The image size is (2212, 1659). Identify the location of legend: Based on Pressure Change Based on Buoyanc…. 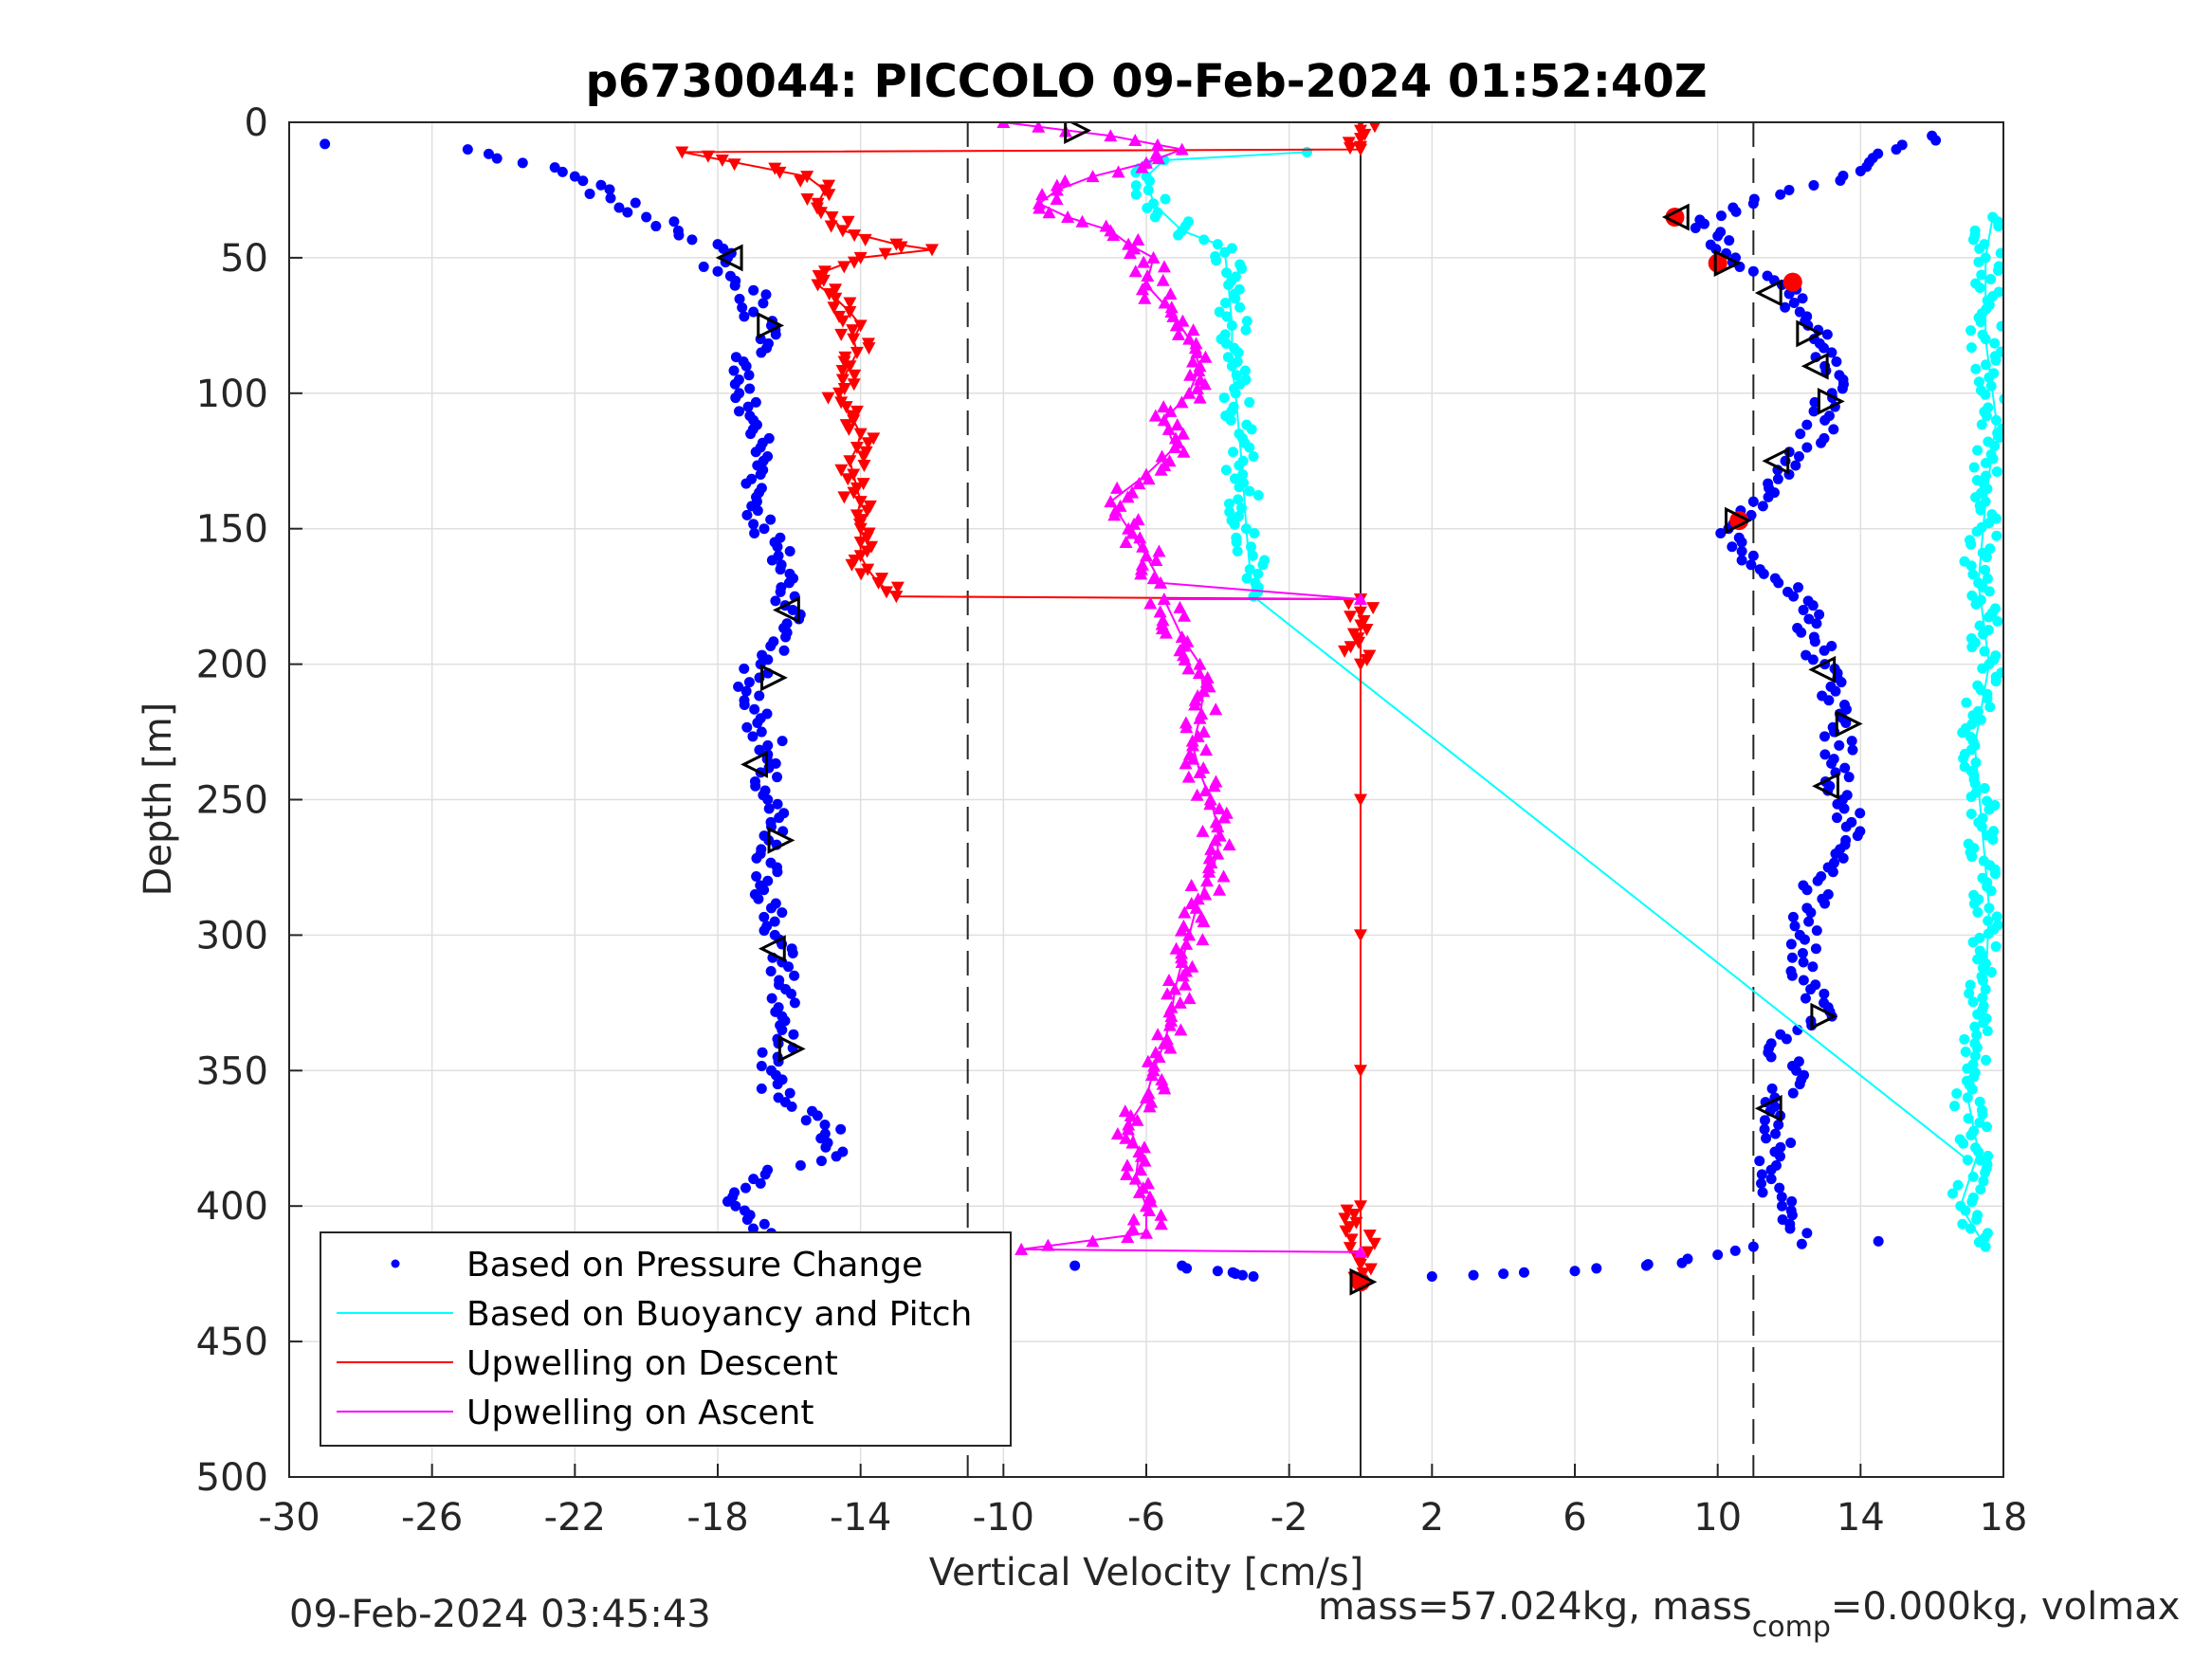
(666, 1339).